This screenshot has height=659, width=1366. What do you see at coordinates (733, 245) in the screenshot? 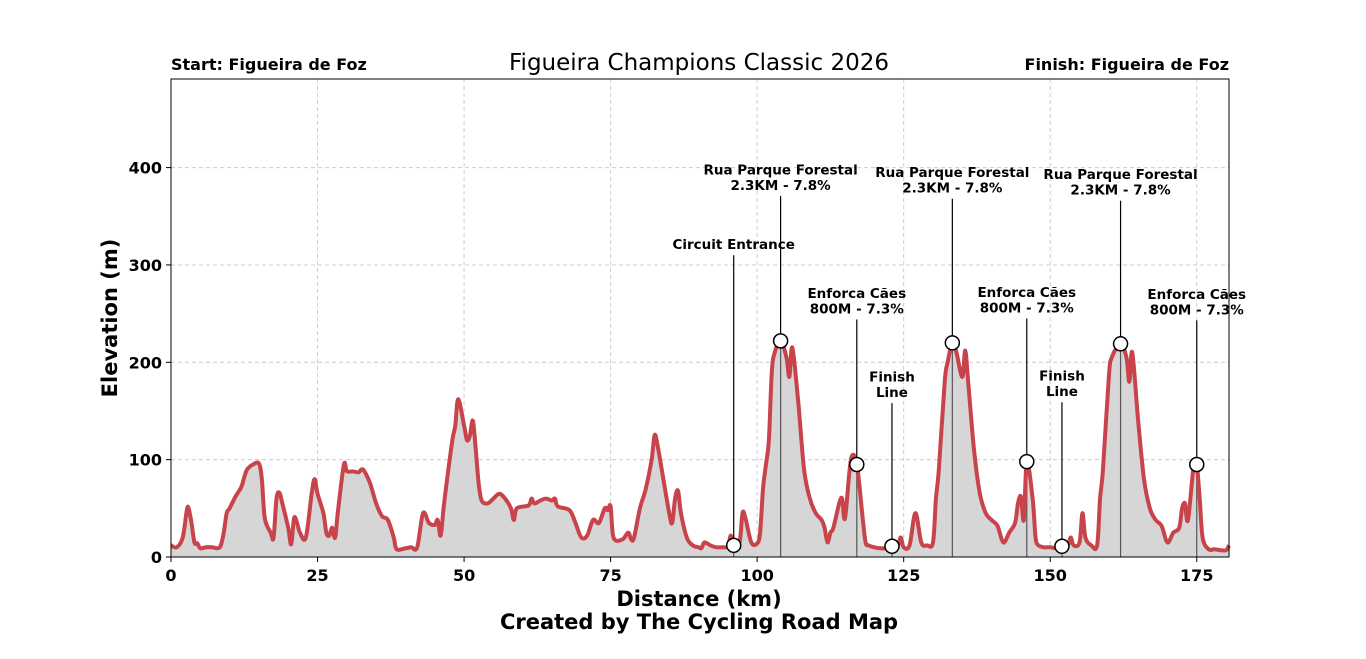
I see `annotation-label: Circuit Entrance` at bounding box center [733, 245].